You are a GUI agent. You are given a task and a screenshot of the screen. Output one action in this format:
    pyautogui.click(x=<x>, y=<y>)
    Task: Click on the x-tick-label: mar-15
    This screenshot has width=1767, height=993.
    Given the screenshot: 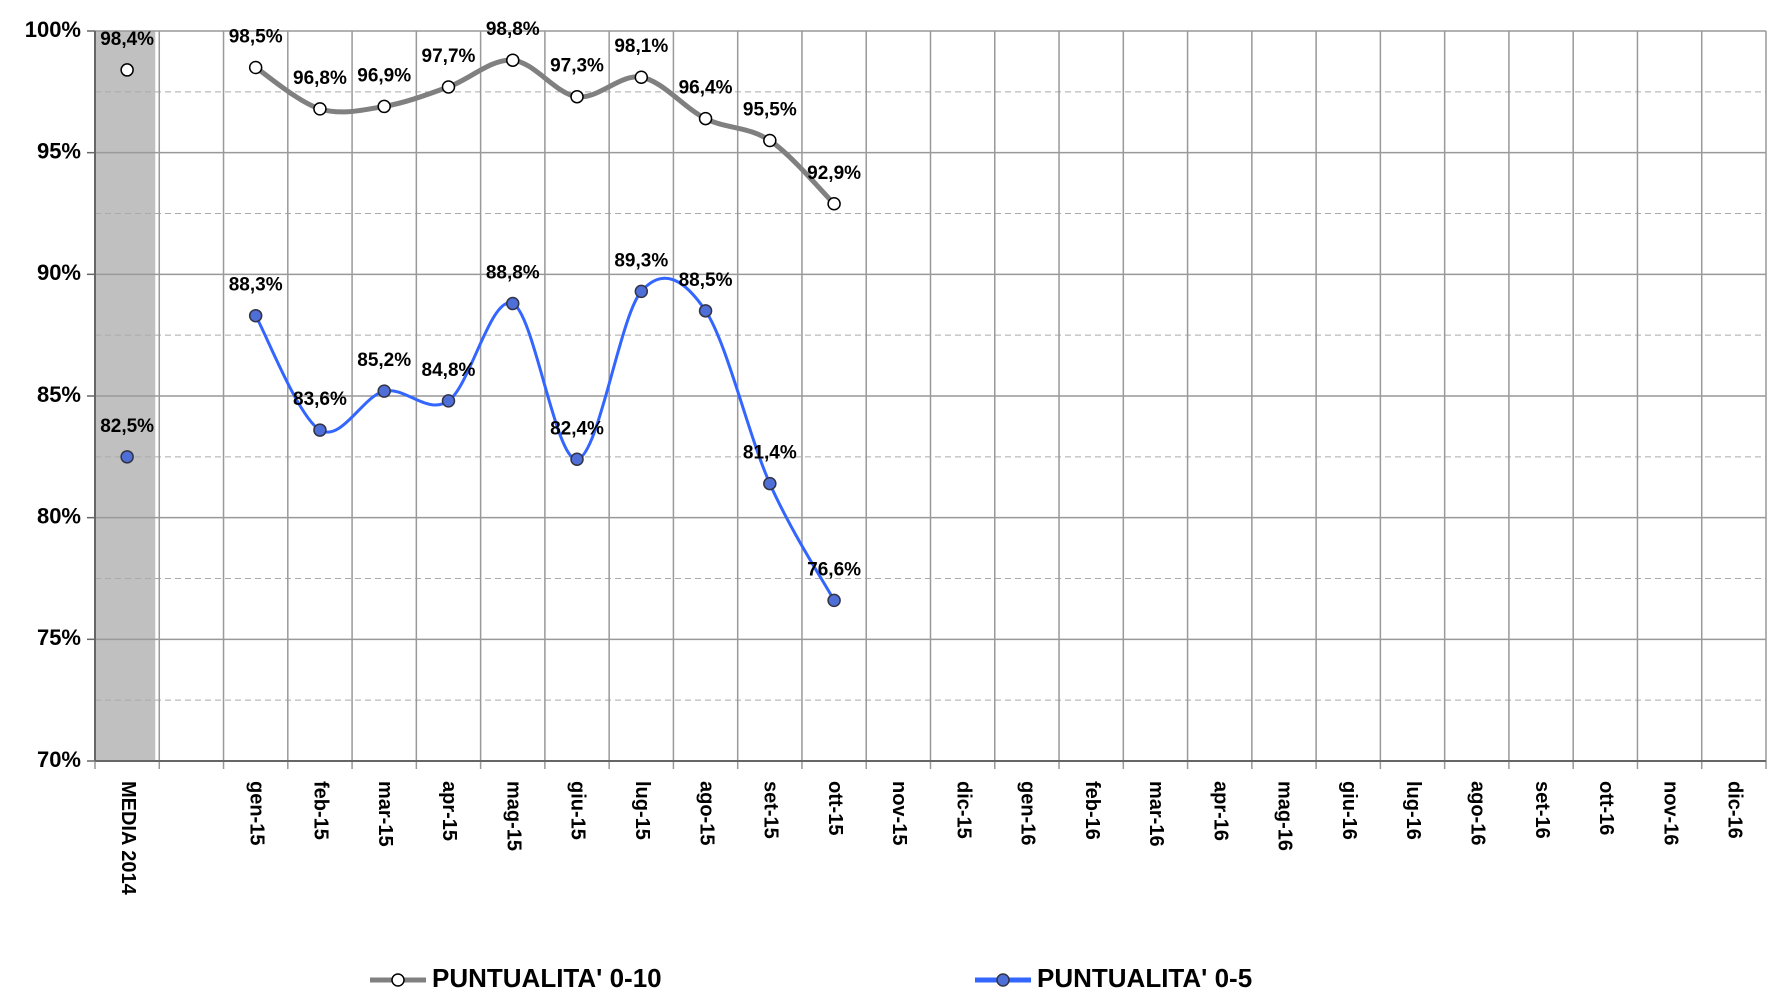 What is the action you would take?
    pyautogui.click(x=385, y=814)
    